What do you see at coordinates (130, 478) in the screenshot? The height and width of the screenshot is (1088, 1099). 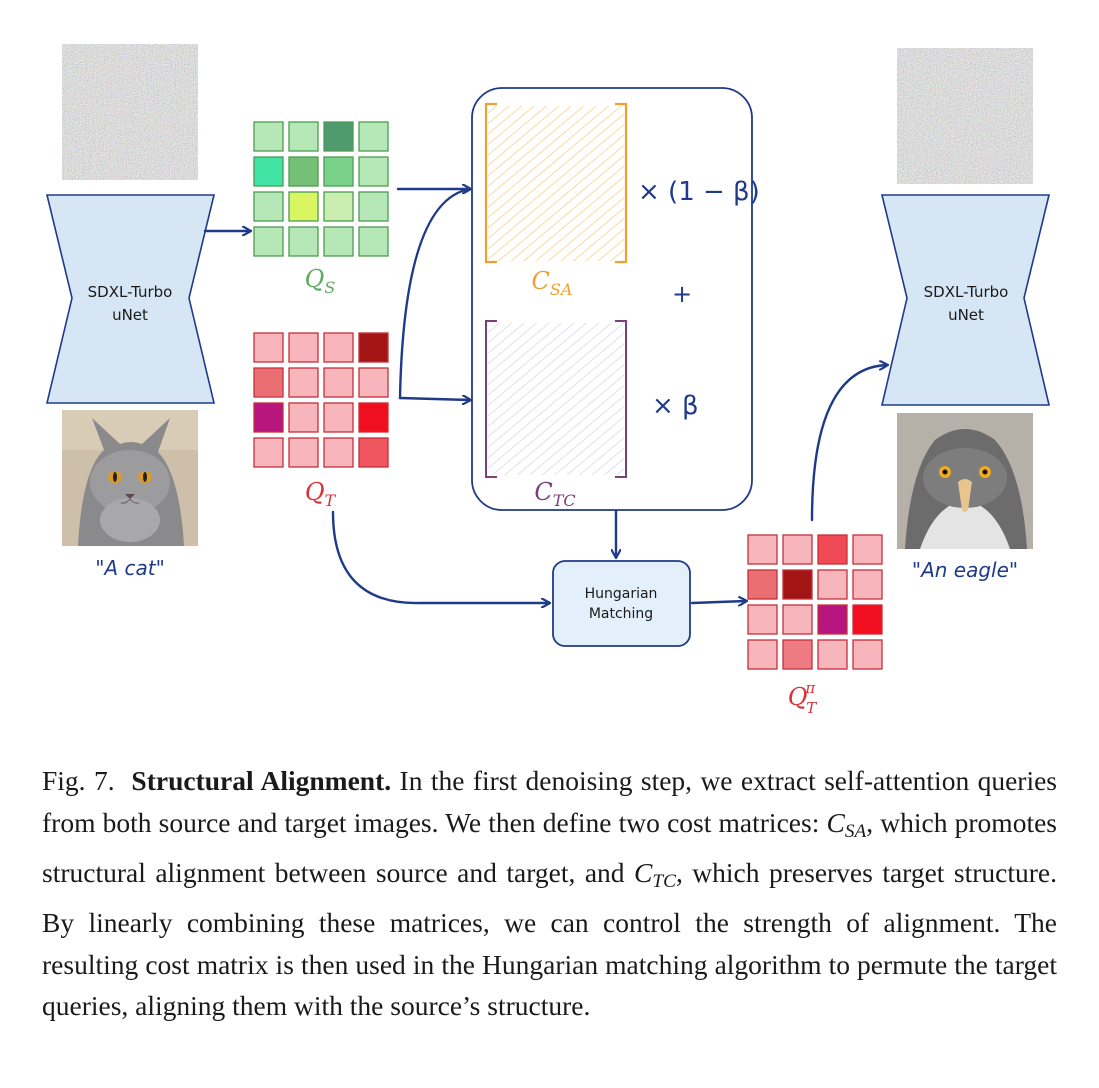 I see `cat-image` at bounding box center [130, 478].